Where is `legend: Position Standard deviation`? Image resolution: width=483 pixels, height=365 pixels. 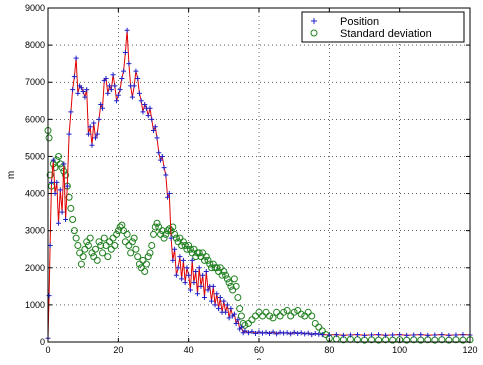 legend: Position Standard deviation is located at coordinates (383, 27).